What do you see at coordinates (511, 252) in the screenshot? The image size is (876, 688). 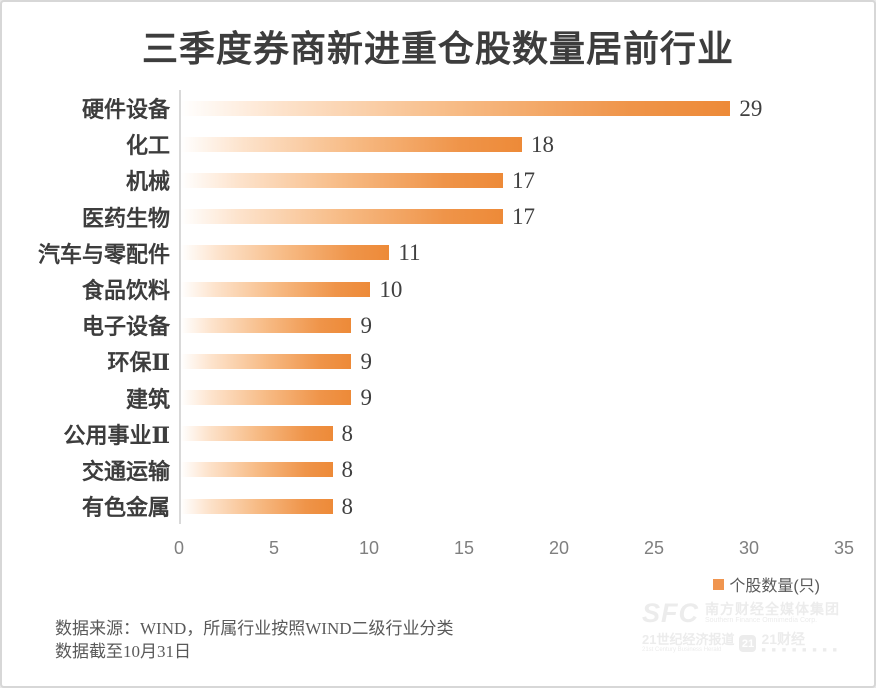 I see `bar-plot-area: 11` at bounding box center [511, 252].